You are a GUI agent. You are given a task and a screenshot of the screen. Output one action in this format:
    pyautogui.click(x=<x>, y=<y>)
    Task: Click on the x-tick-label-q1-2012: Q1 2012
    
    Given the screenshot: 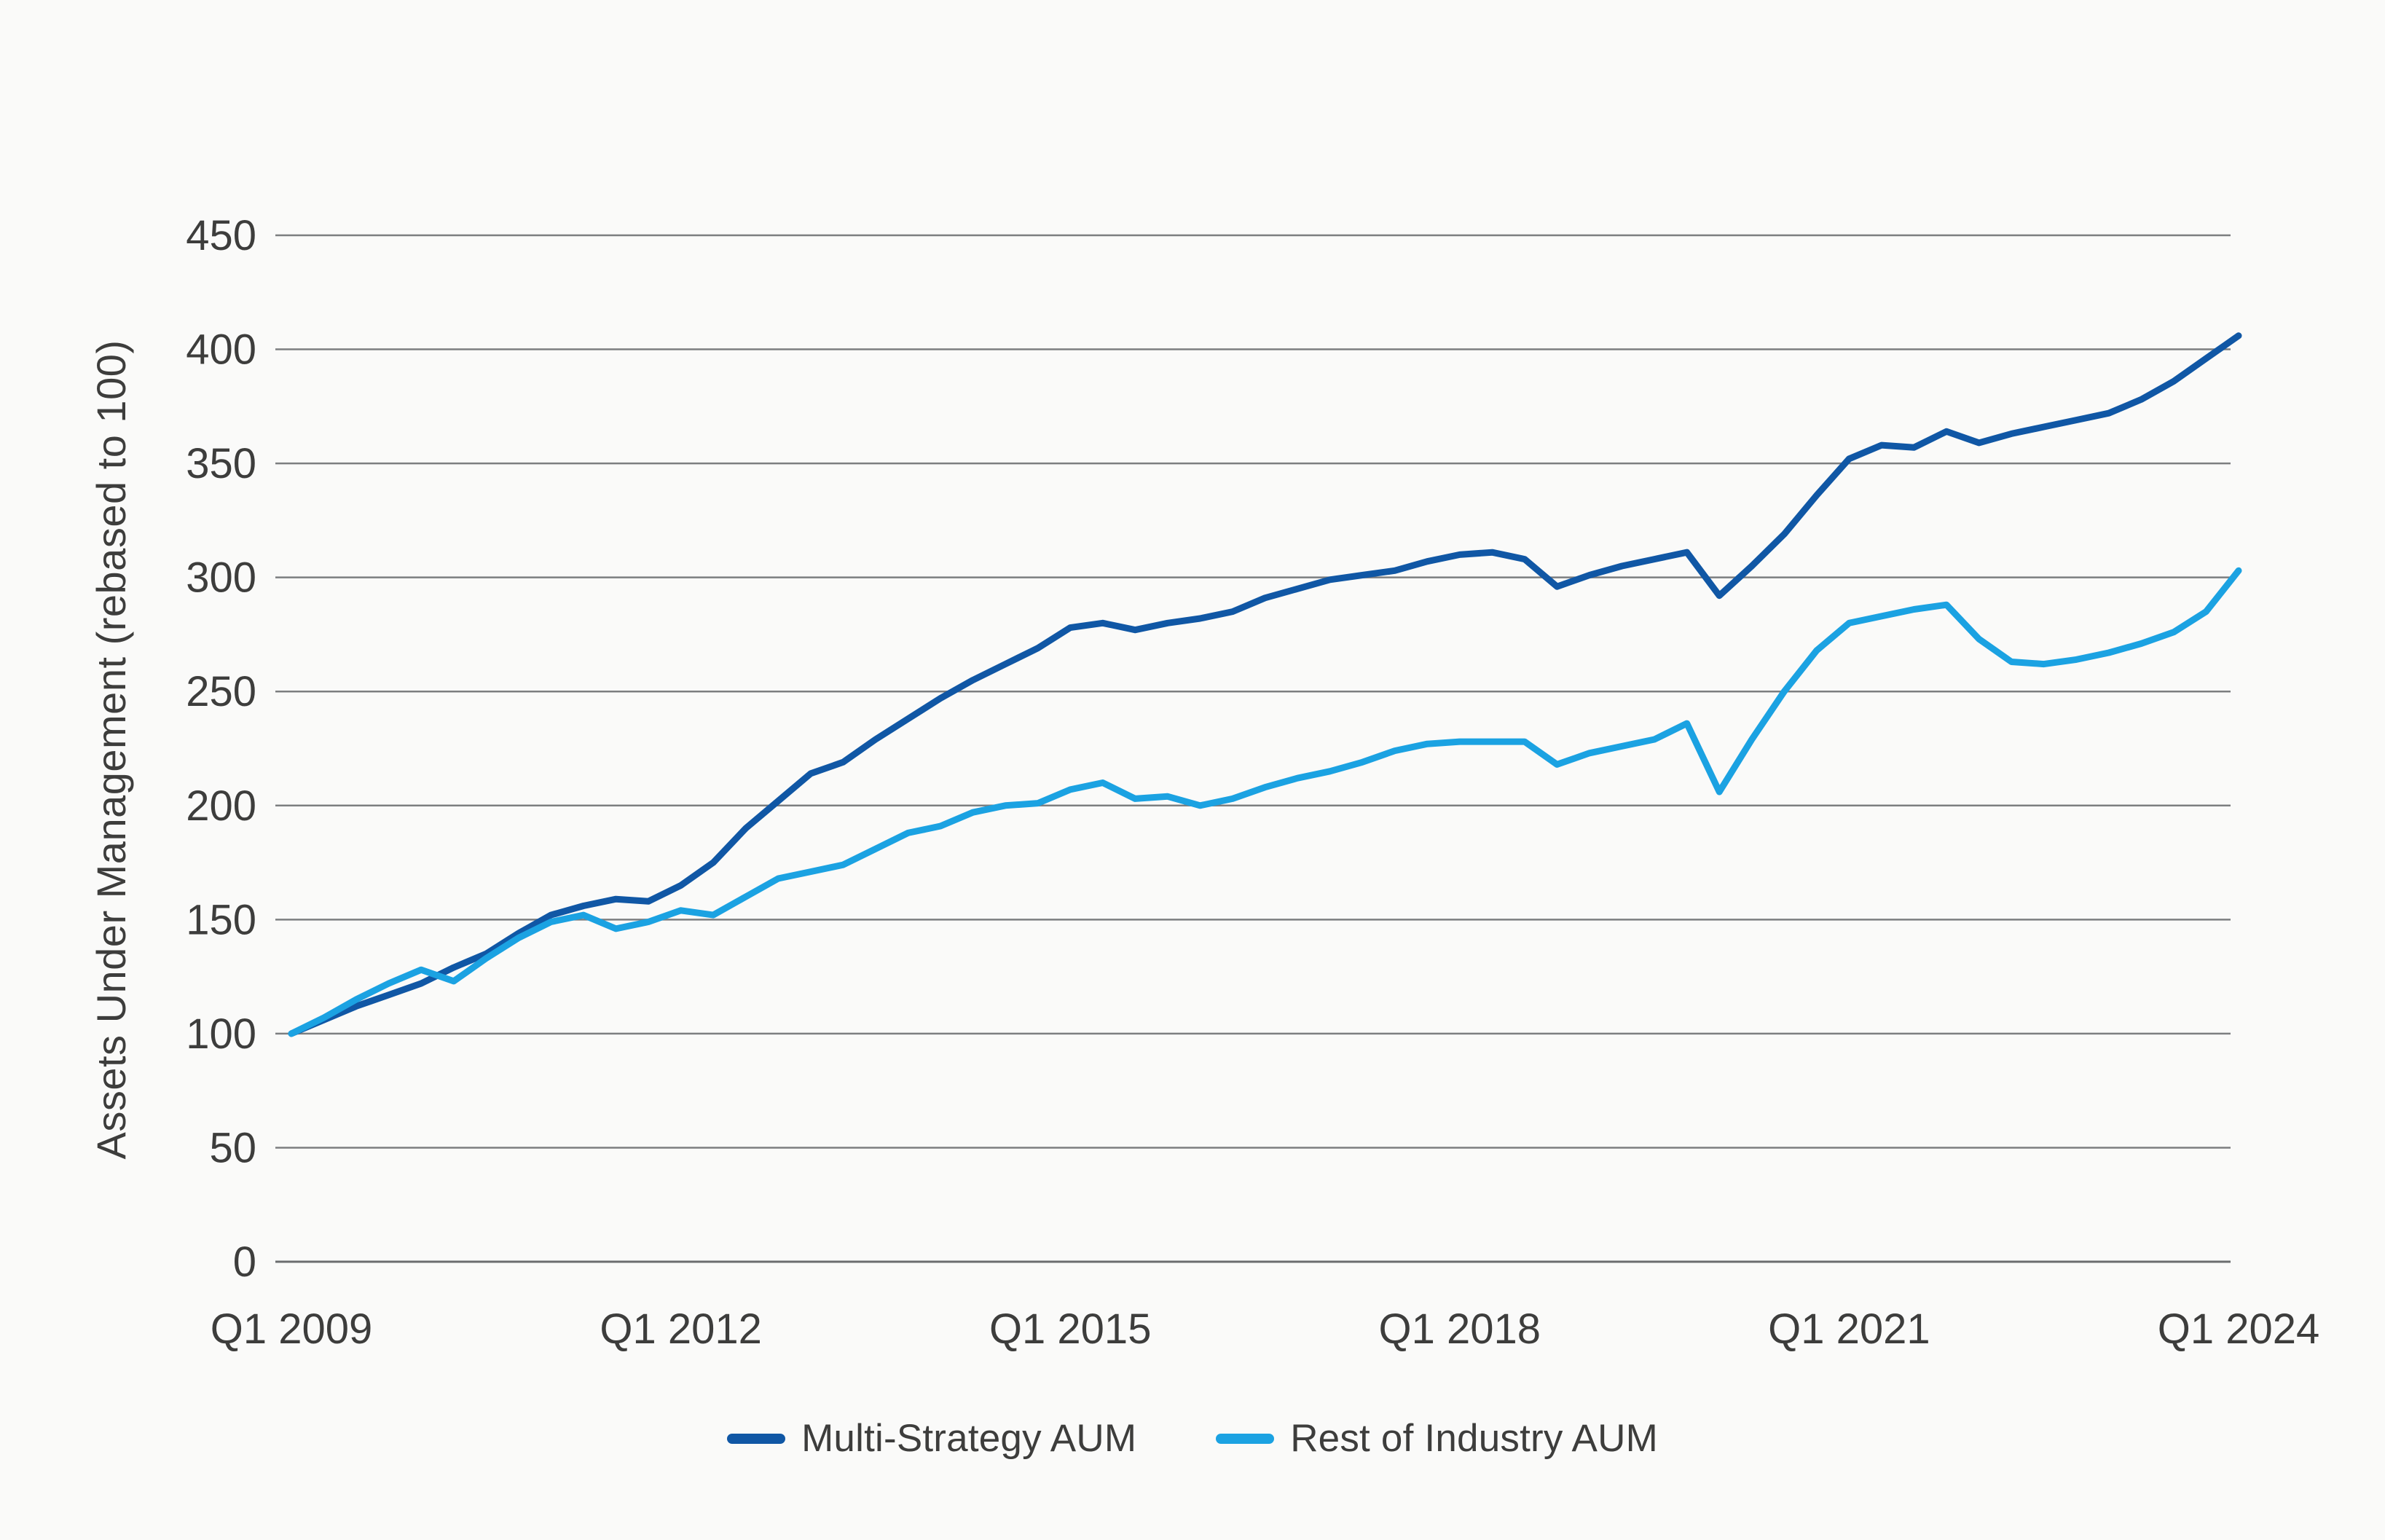 What is the action you would take?
    pyautogui.click(x=681, y=1329)
    